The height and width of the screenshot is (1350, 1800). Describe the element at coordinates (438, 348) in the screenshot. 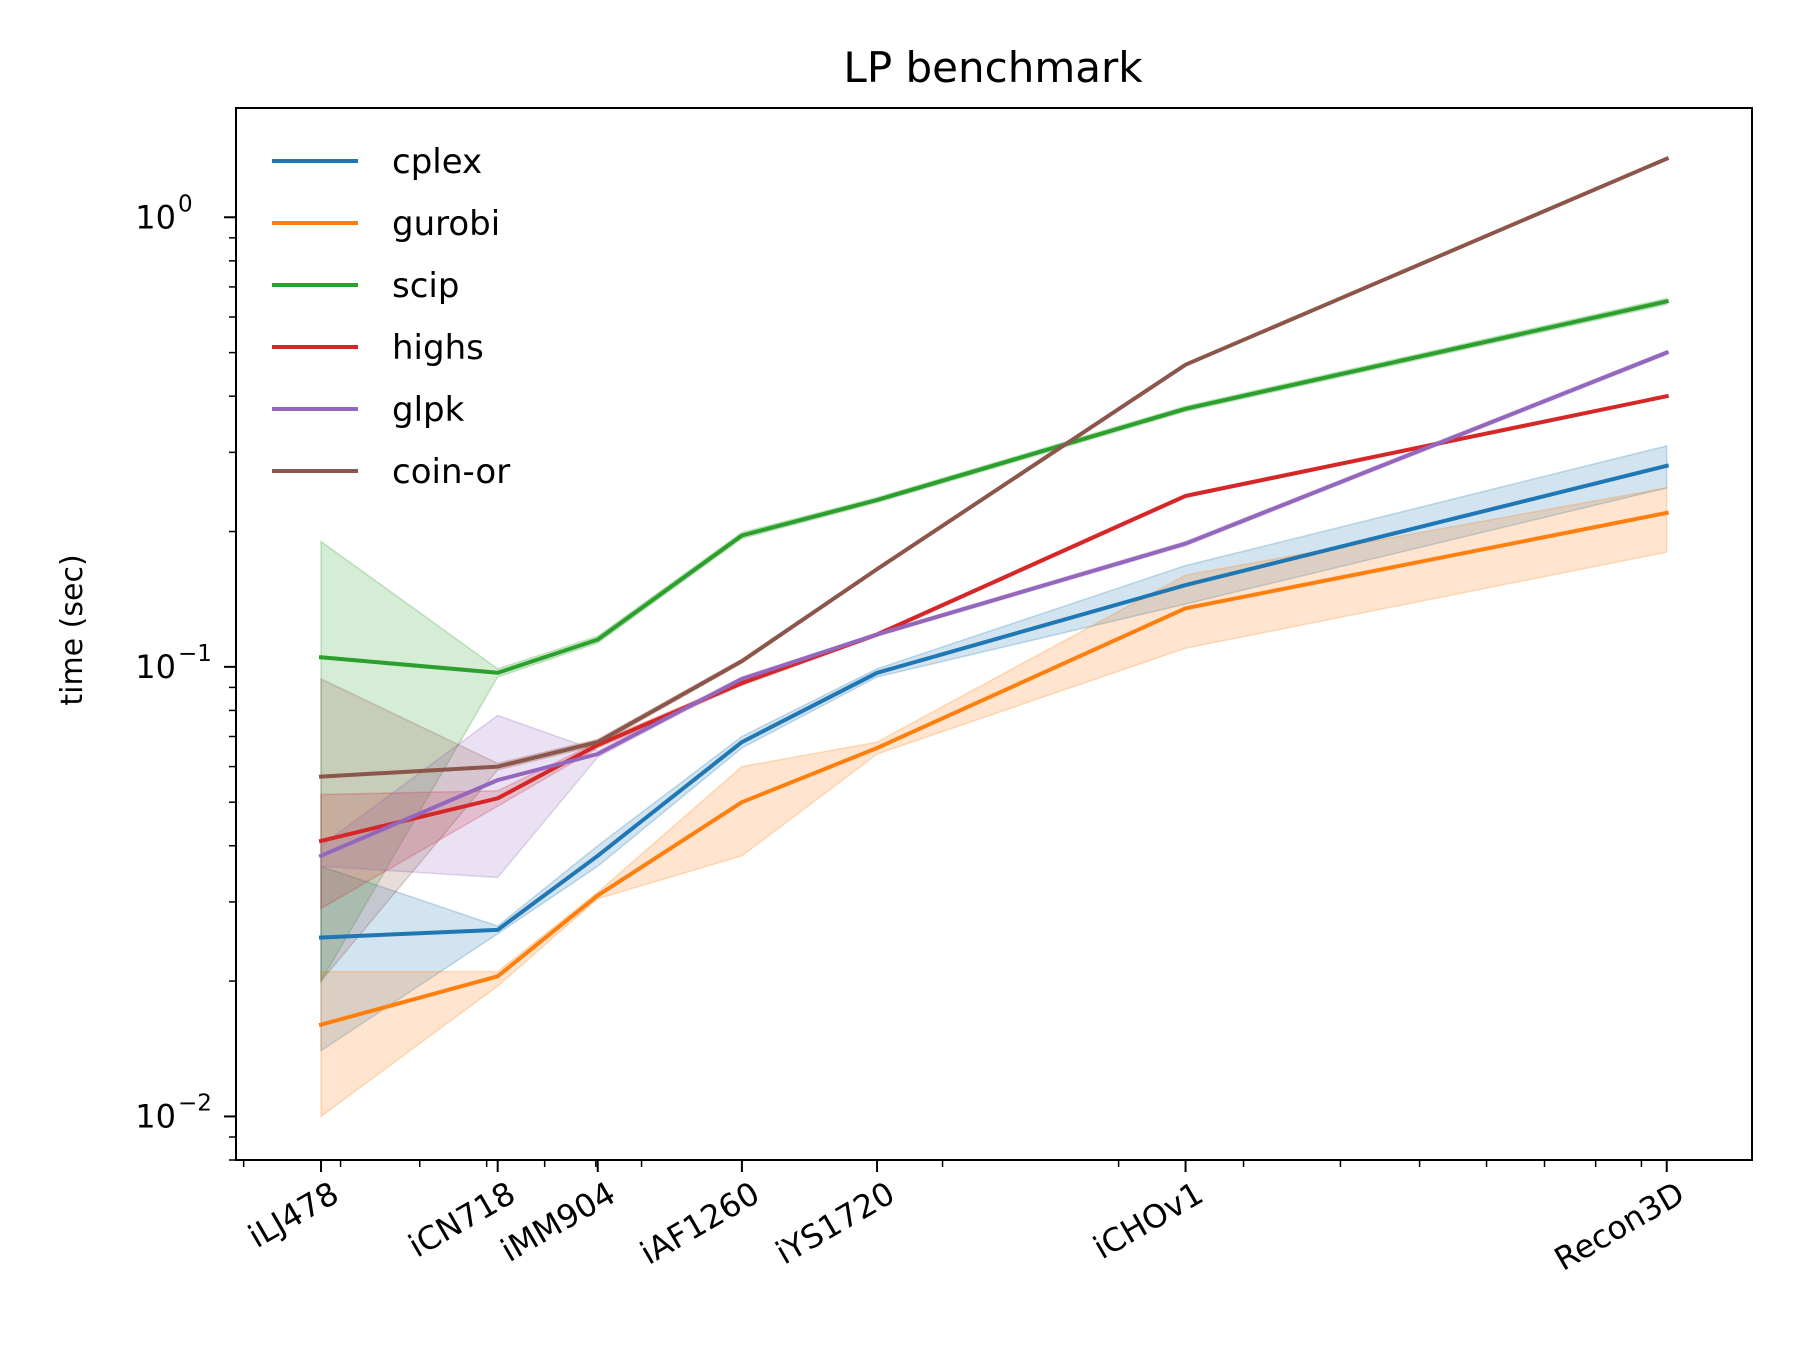

I see `legend-label-highs: highs` at that location.